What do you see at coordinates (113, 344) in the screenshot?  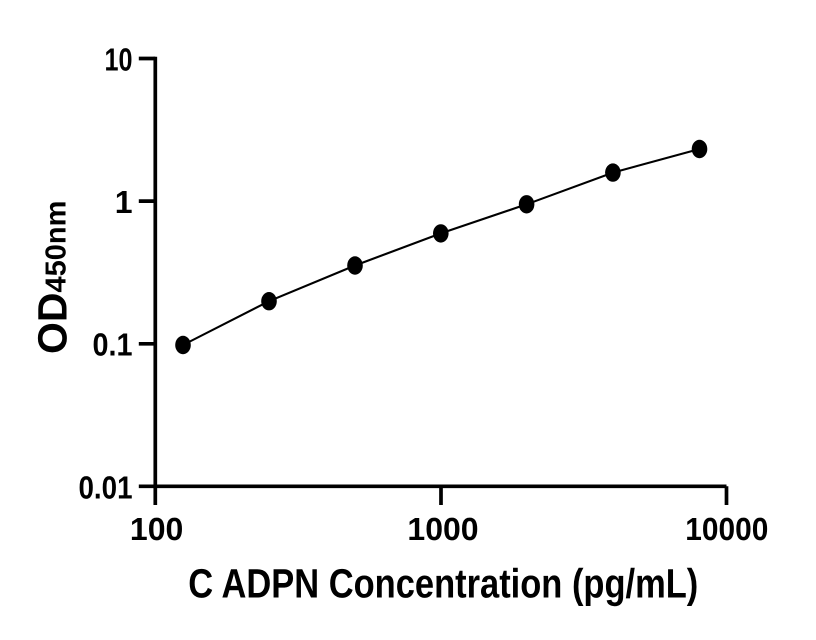 I see `svg-text: 0.1` at bounding box center [113, 344].